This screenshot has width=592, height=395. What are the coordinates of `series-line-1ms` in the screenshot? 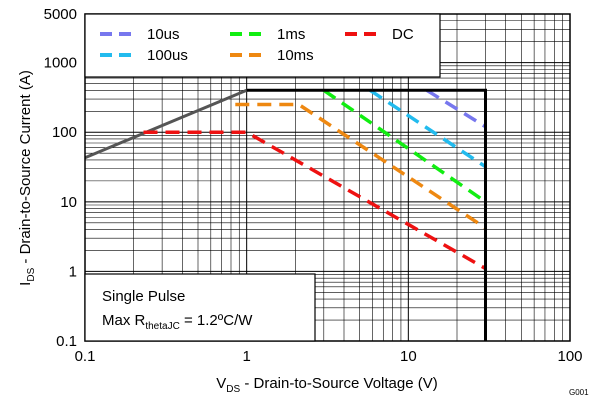 It's located at (404, 146).